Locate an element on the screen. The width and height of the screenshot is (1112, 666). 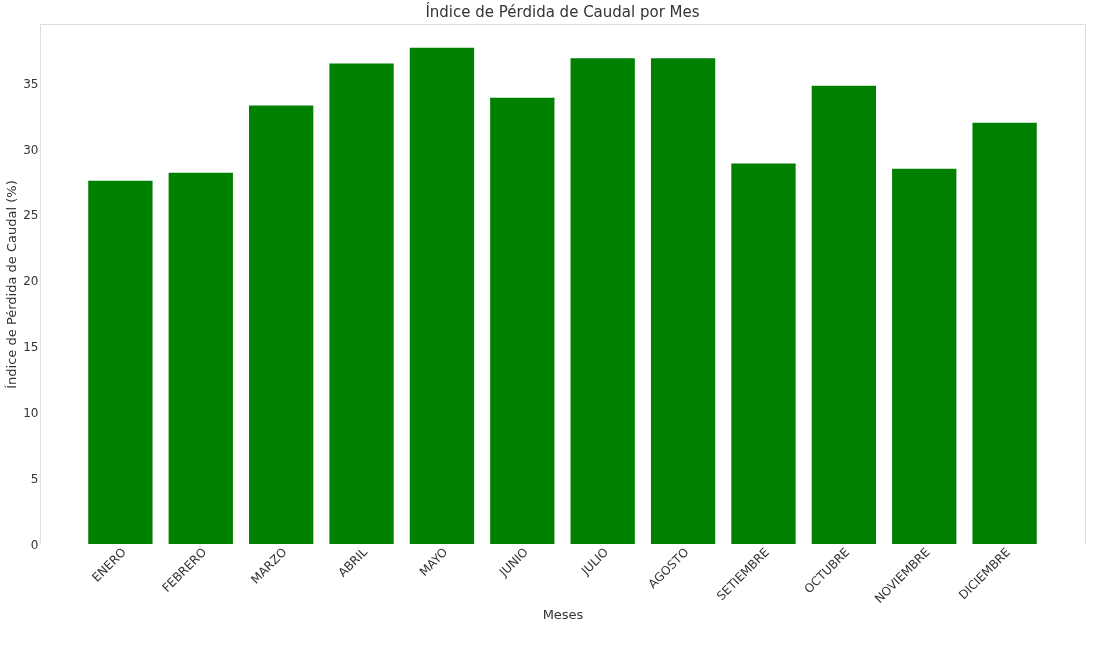
x-axis-title: Meses is located at coordinates (563, 615).